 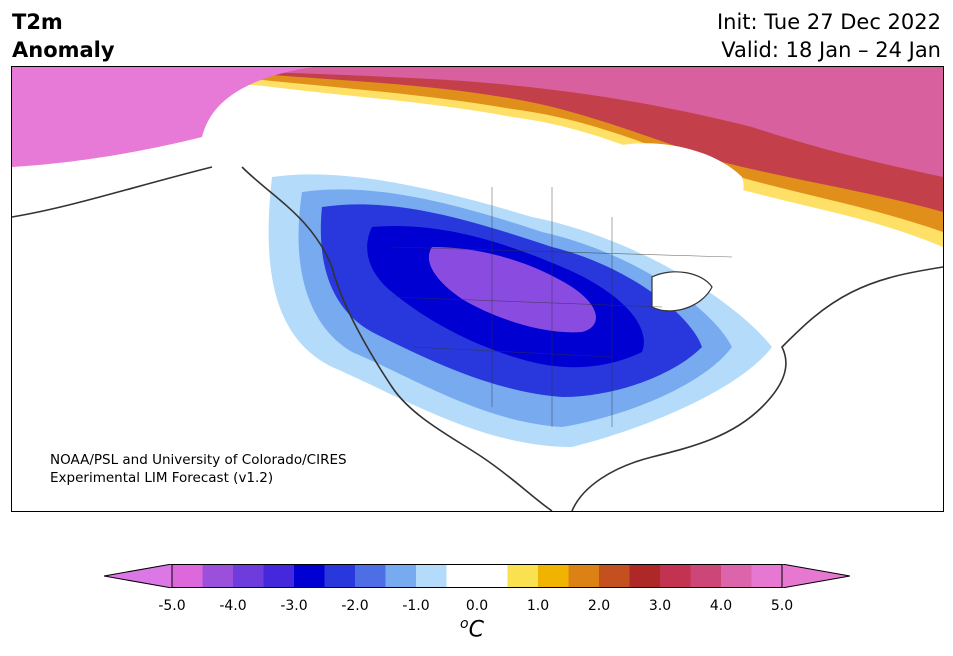 What do you see at coordinates (233, 606) in the screenshot?
I see `colorbar-tick-label: -4.0` at bounding box center [233, 606].